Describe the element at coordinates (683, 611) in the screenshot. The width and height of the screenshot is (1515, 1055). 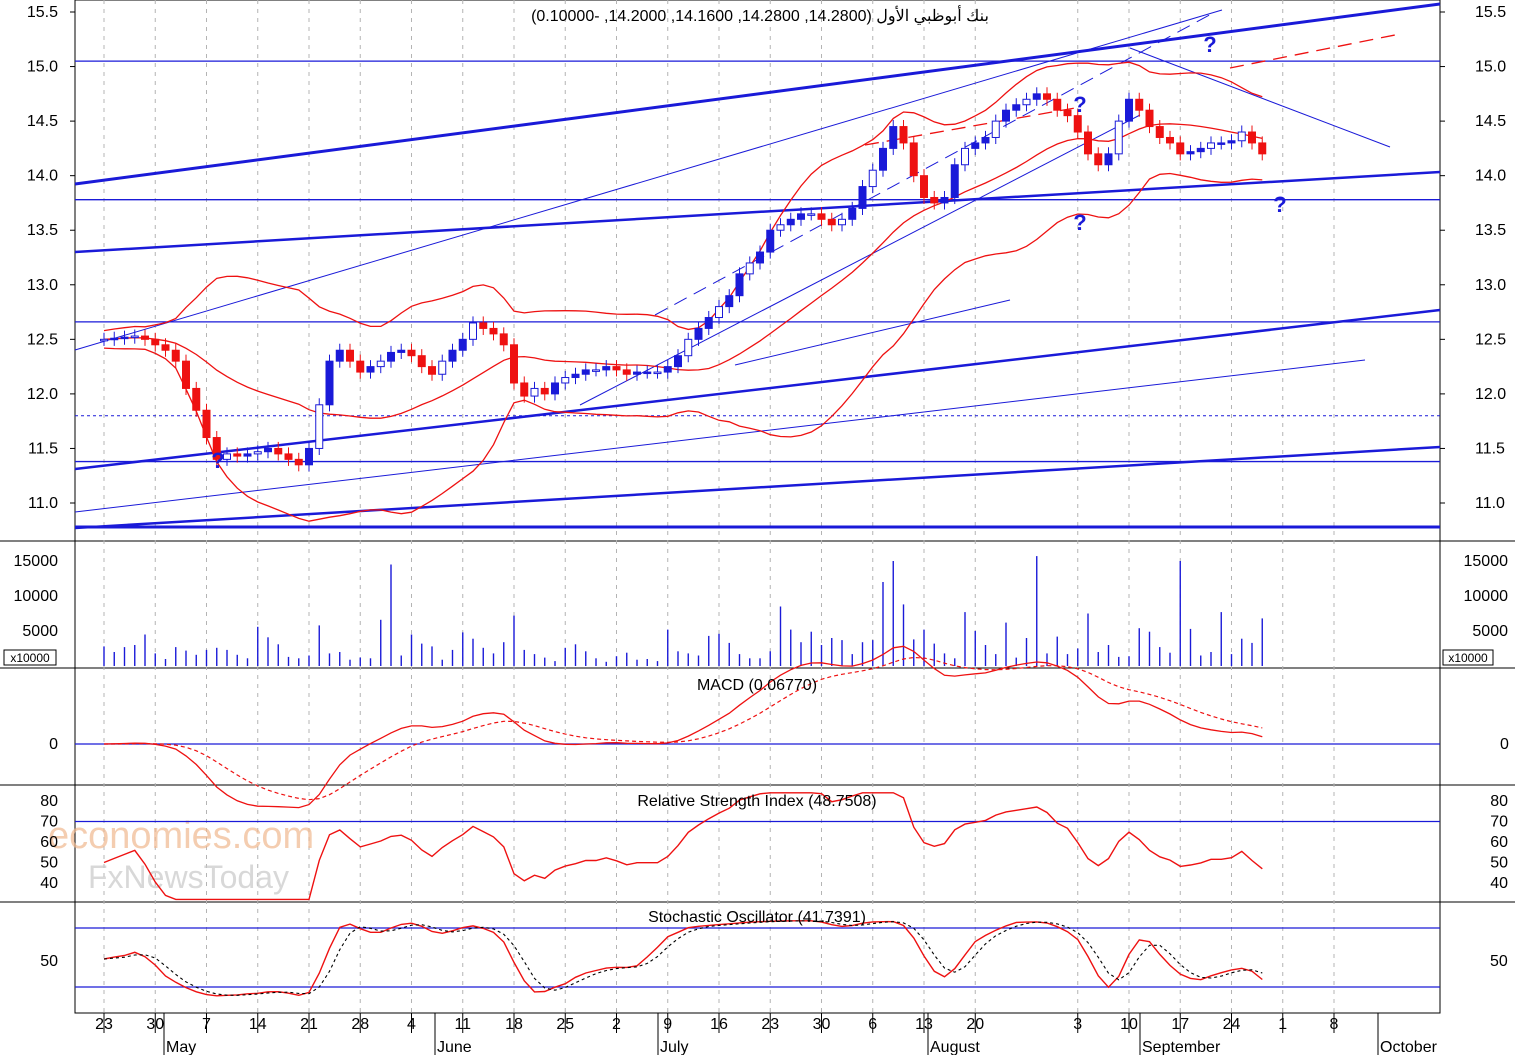
I see `volume-panel` at that location.